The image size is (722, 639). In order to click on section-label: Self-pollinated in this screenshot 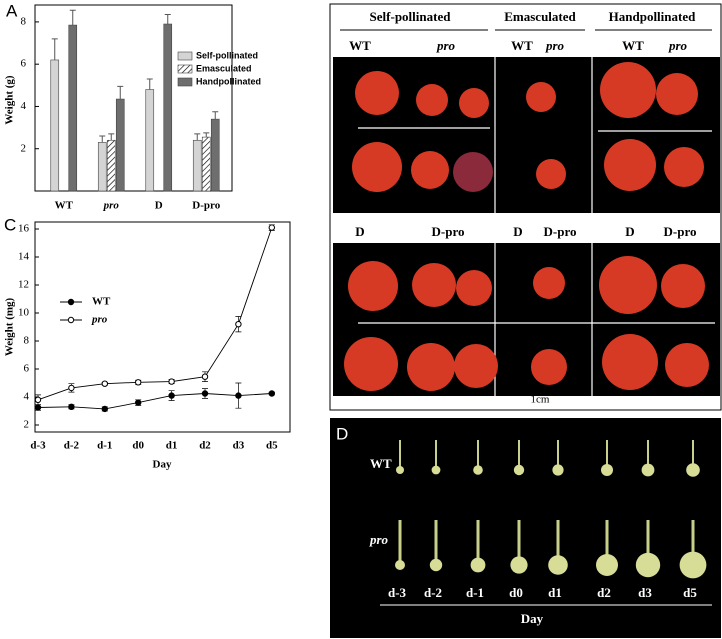, I will do `click(411, 16)`.